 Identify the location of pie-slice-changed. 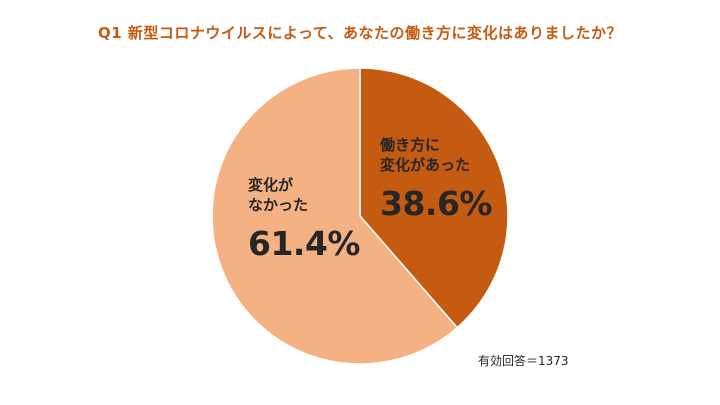
(434, 198).